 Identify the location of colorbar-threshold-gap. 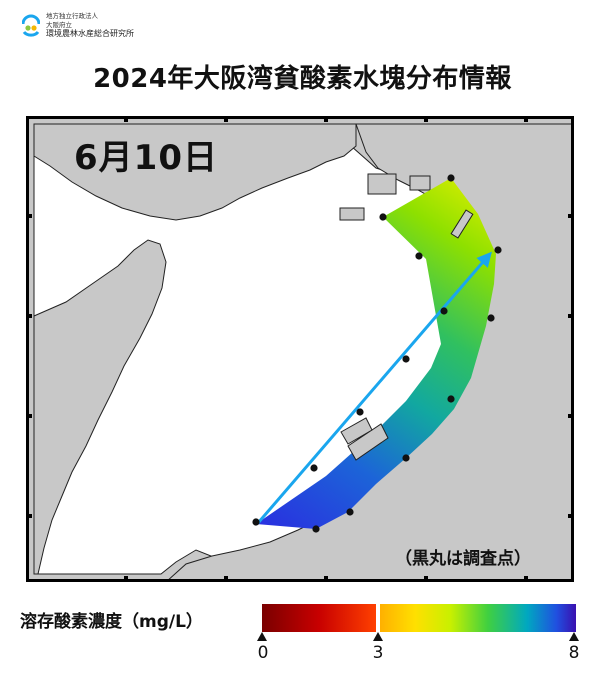
(378, 618).